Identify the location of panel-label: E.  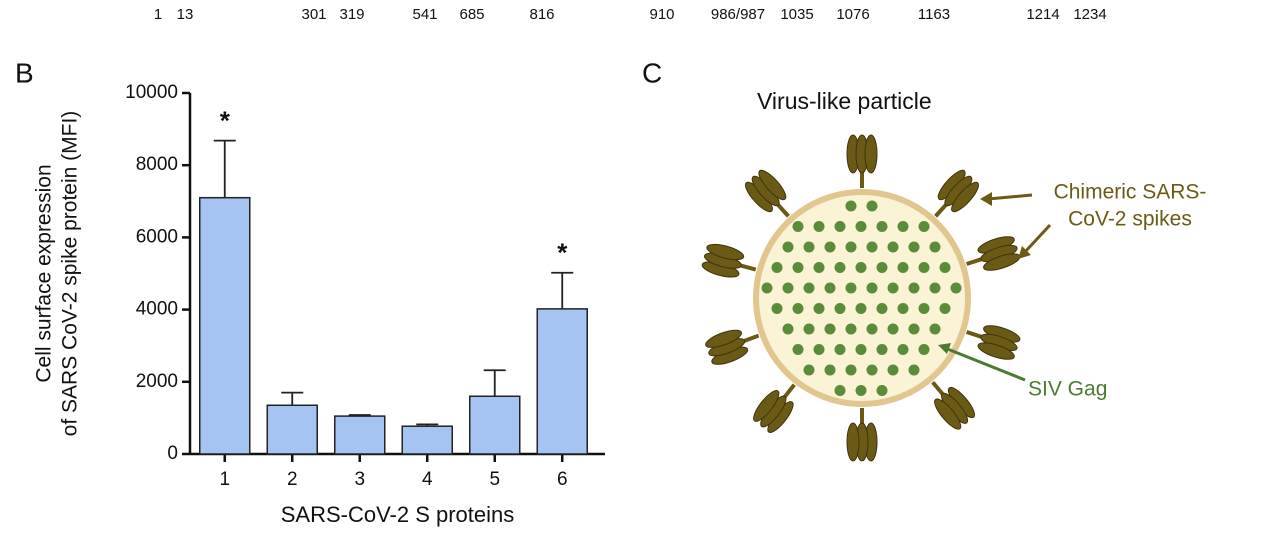
(651, 544).